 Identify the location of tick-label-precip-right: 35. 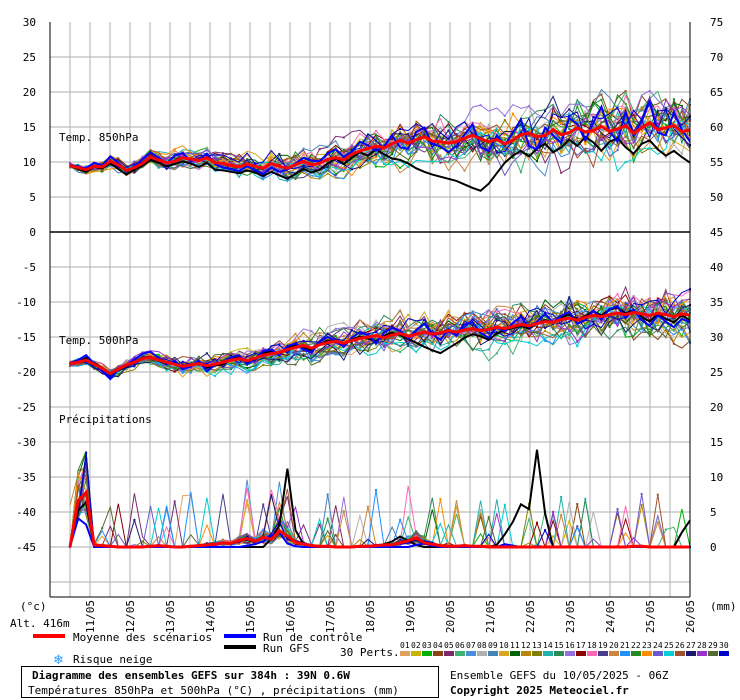
(716, 302).